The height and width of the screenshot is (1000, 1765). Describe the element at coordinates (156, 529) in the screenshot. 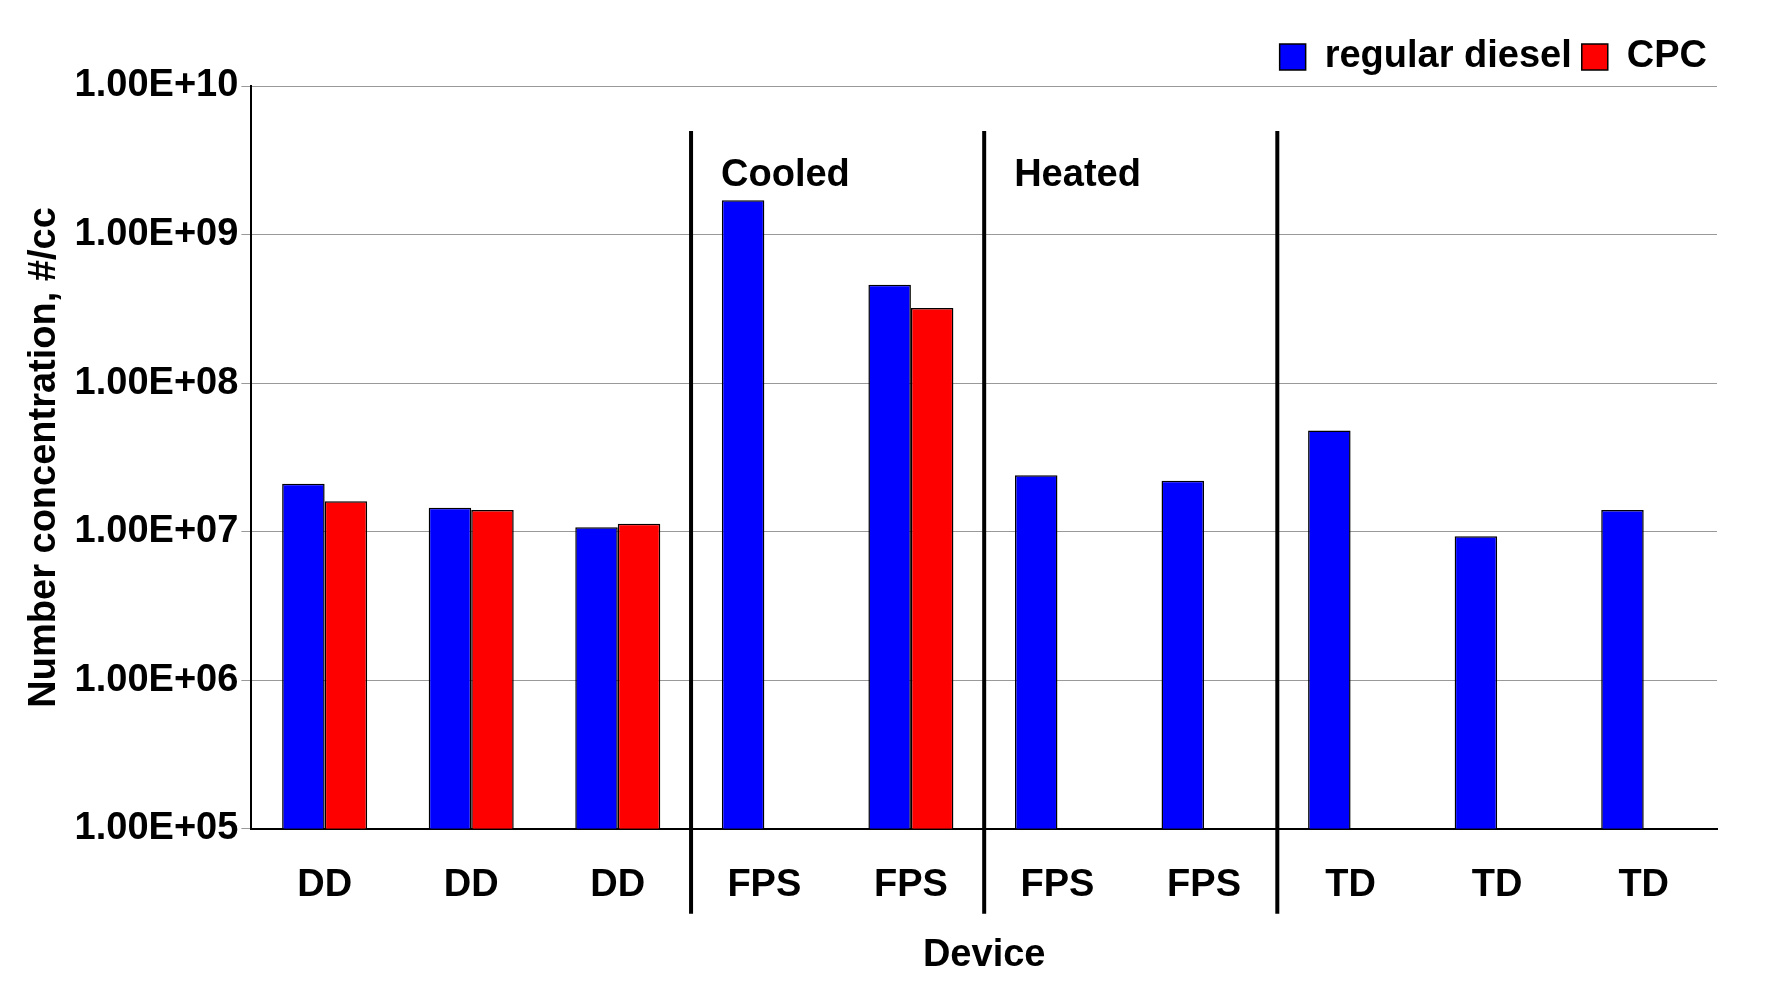

I see `y-tick-label: 1.00E+07` at that location.